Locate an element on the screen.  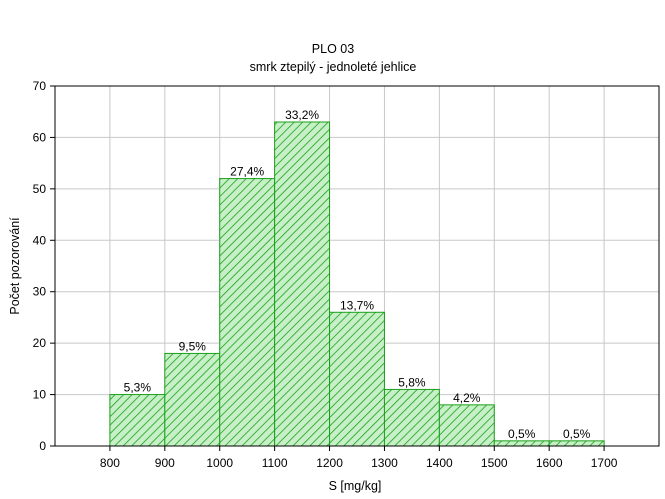
y-axis-ticks: 0 10 20 30 40 50 60 70 is located at coordinates (44, 266).